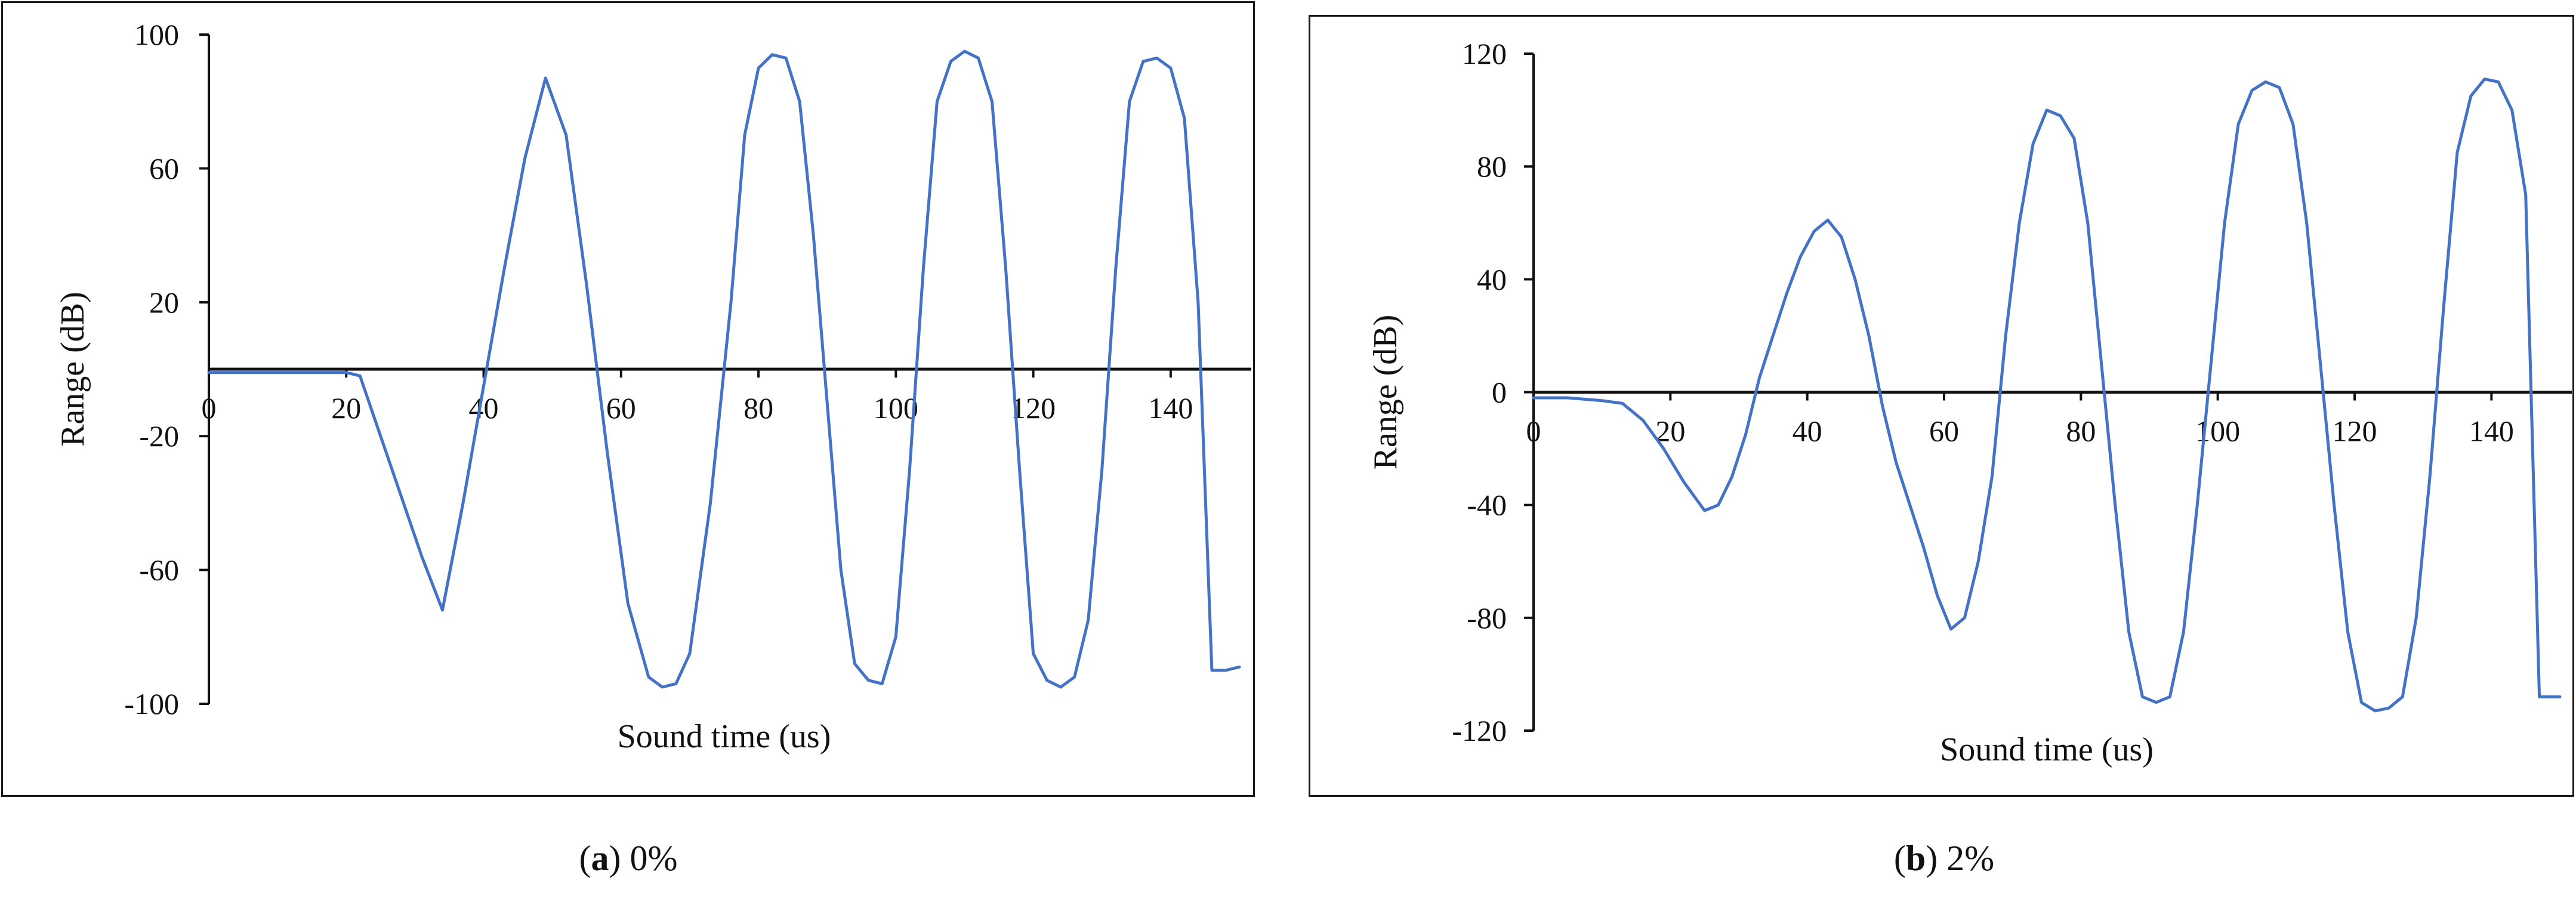 Image resolution: width=2576 pixels, height=903 pixels. Describe the element at coordinates (164, 168) in the screenshot. I see `chart-a-ytick-label-4: 60` at that location.